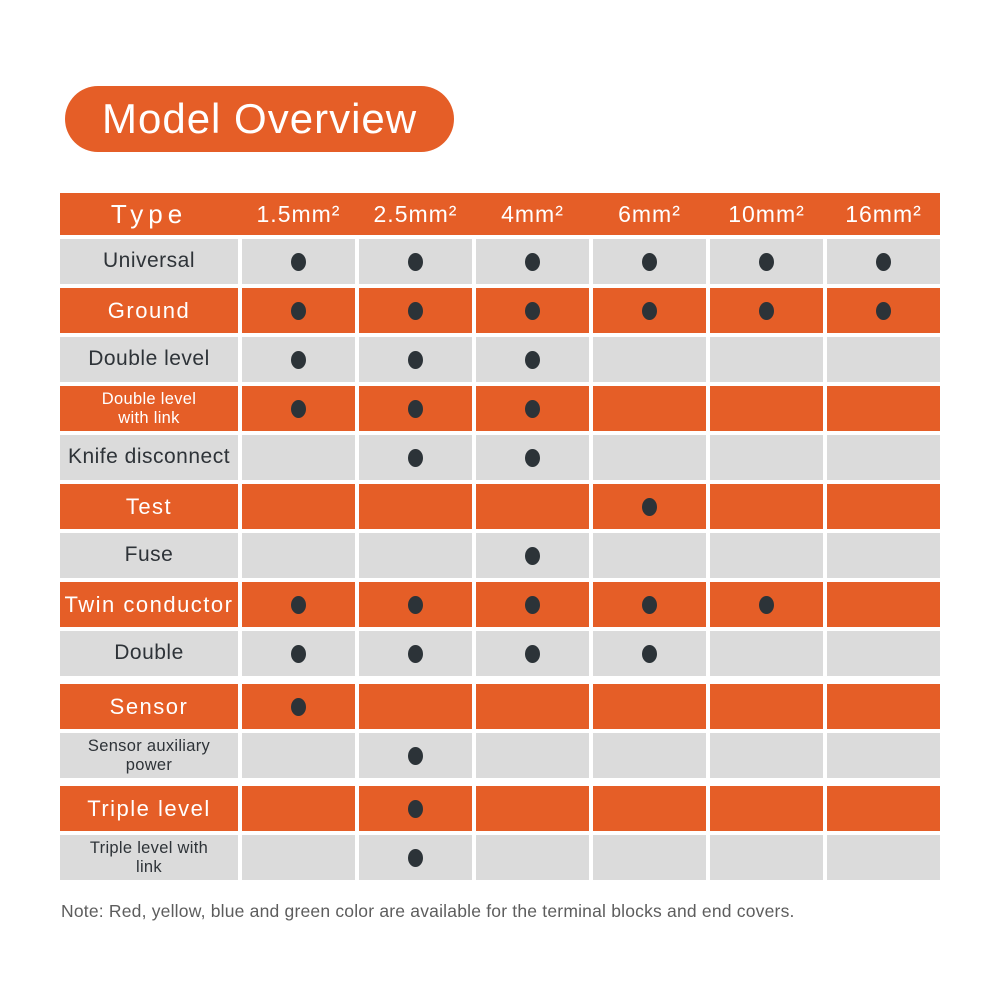 Image resolution: width=1000 pixels, height=1000 pixels. I want to click on column-header: 16mm², so click(883, 213).